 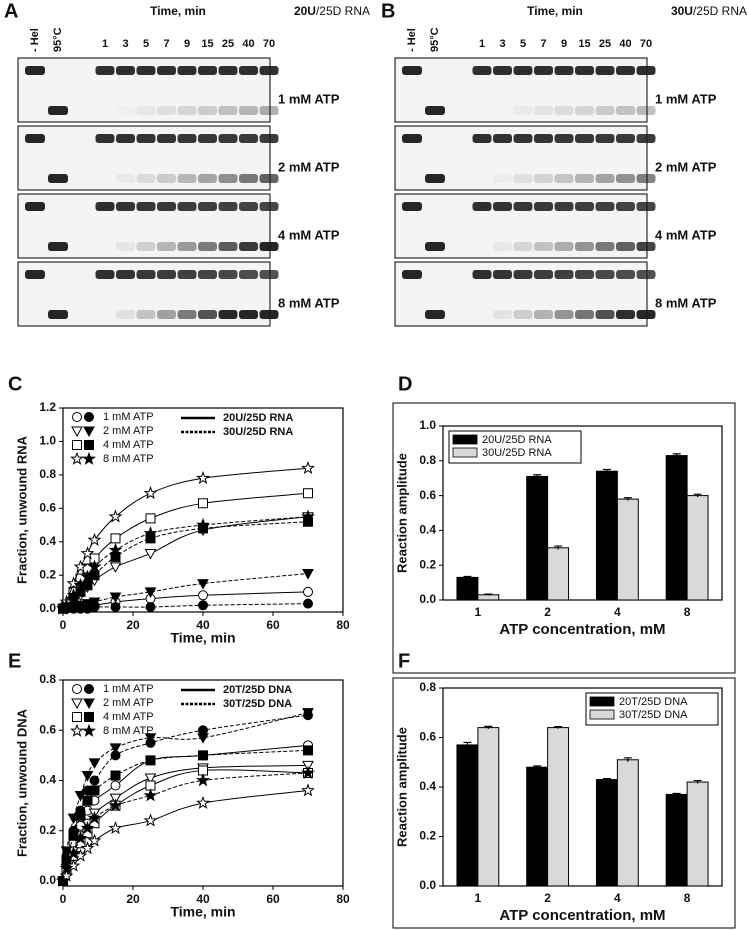 I want to click on time-label: 70, so click(x=269, y=44).